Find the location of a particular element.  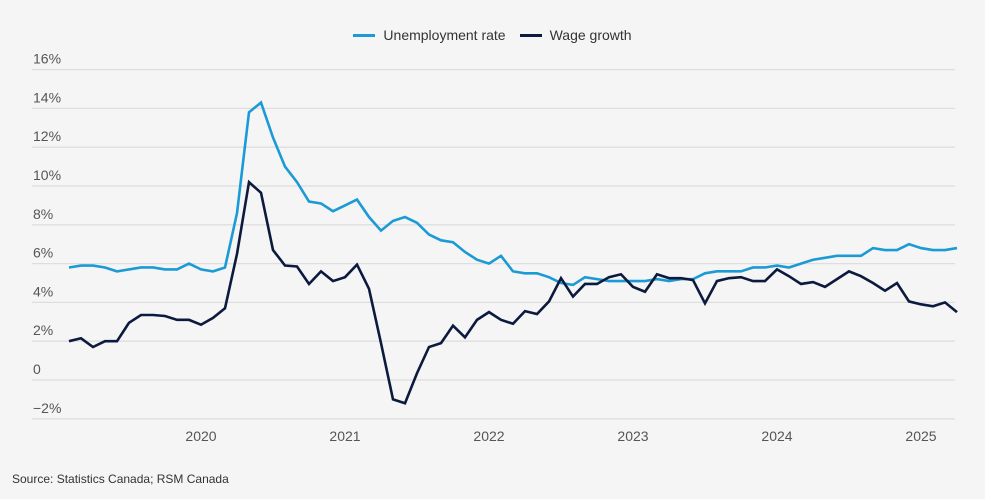

y-tick-label: 14% is located at coordinates (47, 97).